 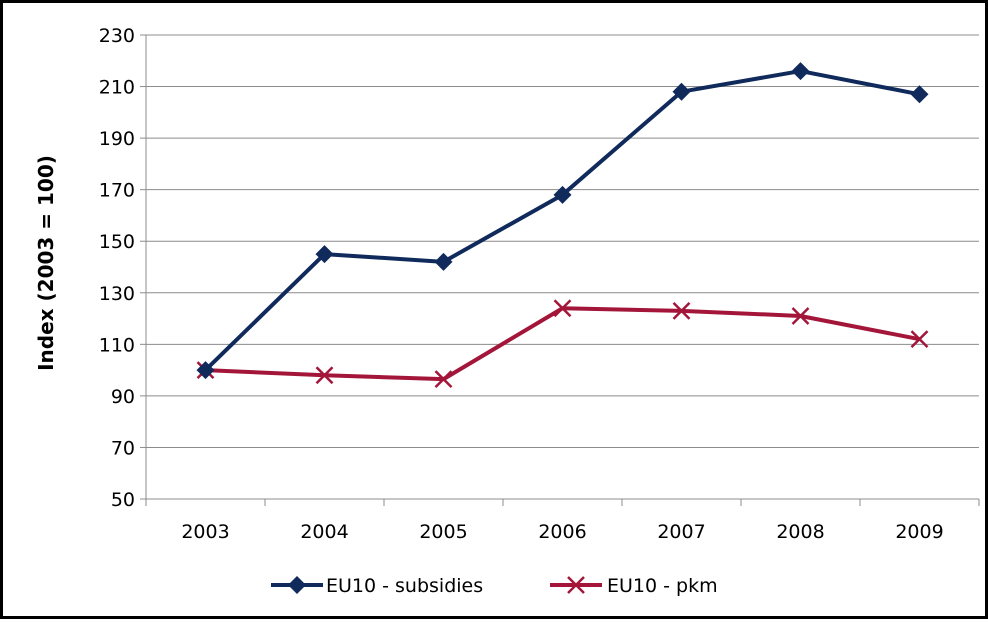 I want to click on legend-item: EU10 - subsidies, so click(x=377, y=586).